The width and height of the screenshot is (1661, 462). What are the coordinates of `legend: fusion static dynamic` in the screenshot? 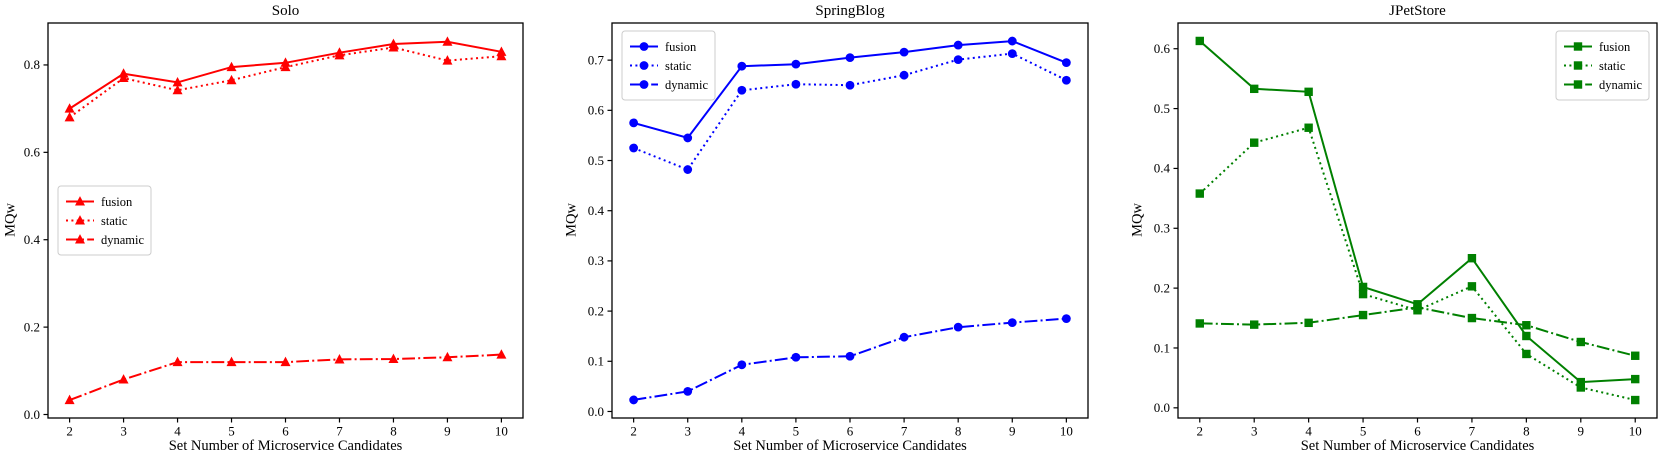 It's located at (1602, 65).